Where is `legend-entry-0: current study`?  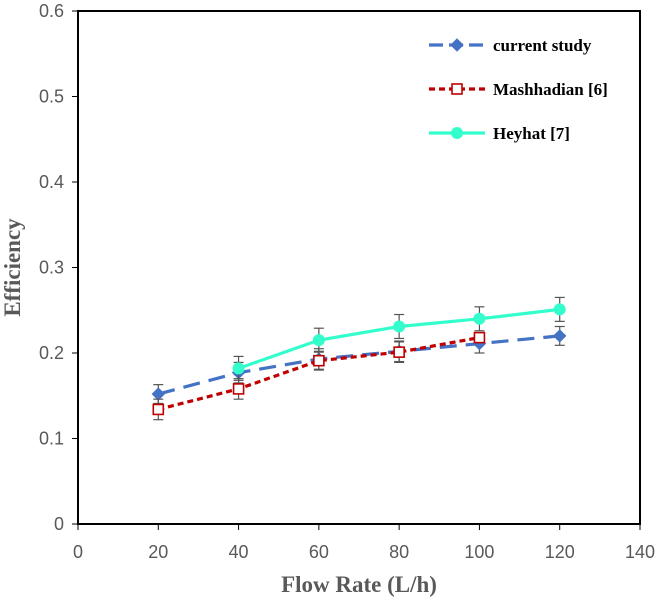 legend-entry-0: current study is located at coordinates (510, 45).